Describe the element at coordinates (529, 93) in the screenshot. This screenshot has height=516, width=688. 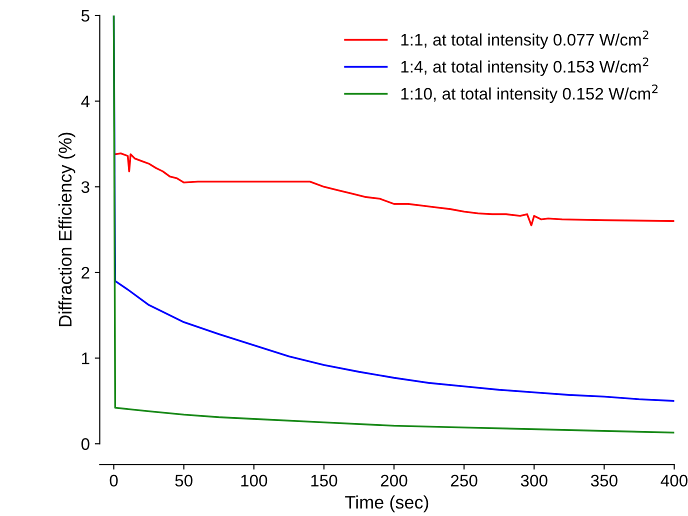
I see `legend-label: 1:10, at total intensity 0.152 W/cm$^{2}$` at that location.